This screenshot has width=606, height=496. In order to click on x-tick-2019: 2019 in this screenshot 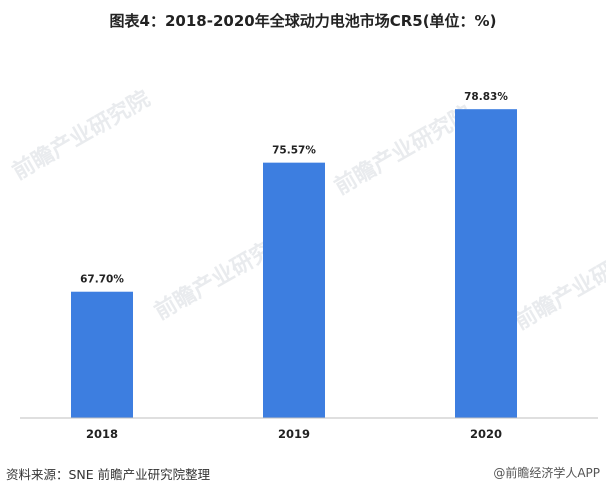, I will do `click(294, 434)`.